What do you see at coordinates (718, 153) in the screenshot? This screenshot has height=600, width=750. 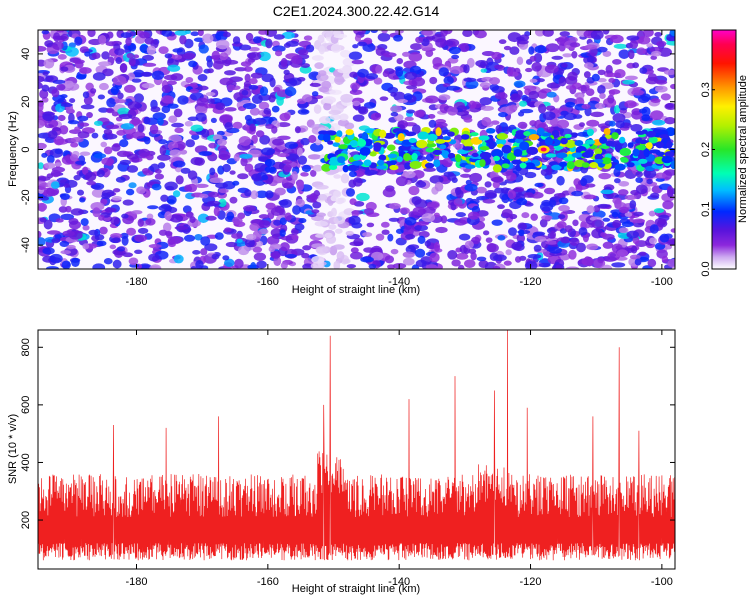 I see `colorbar: 0.0 0.1 0.2 0.3` at bounding box center [718, 153].